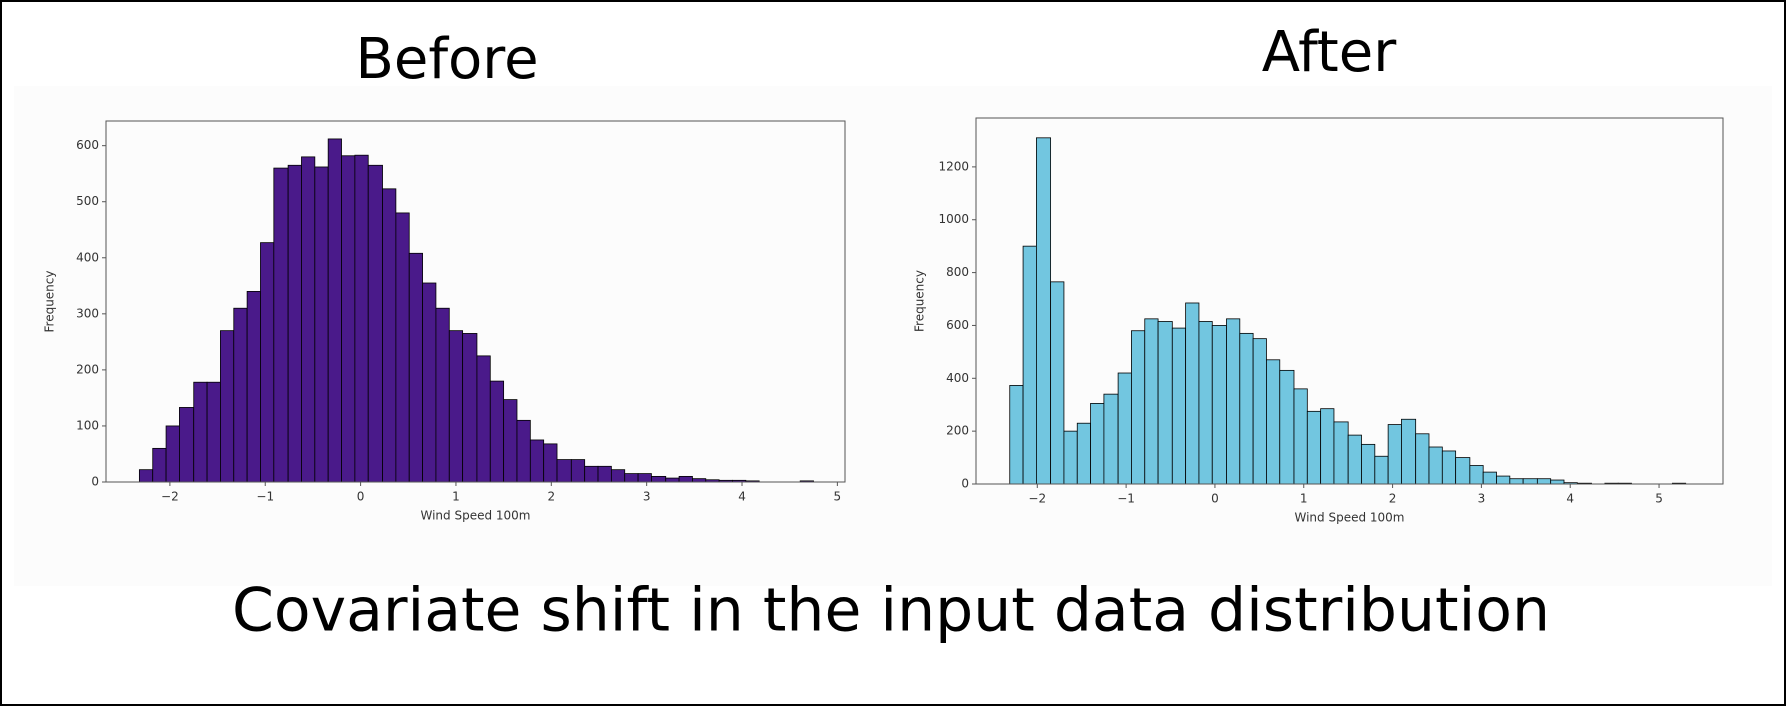 The height and width of the screenshot is (706, 1786). I want to click on y-tick-label: 500, so click(87, 201).